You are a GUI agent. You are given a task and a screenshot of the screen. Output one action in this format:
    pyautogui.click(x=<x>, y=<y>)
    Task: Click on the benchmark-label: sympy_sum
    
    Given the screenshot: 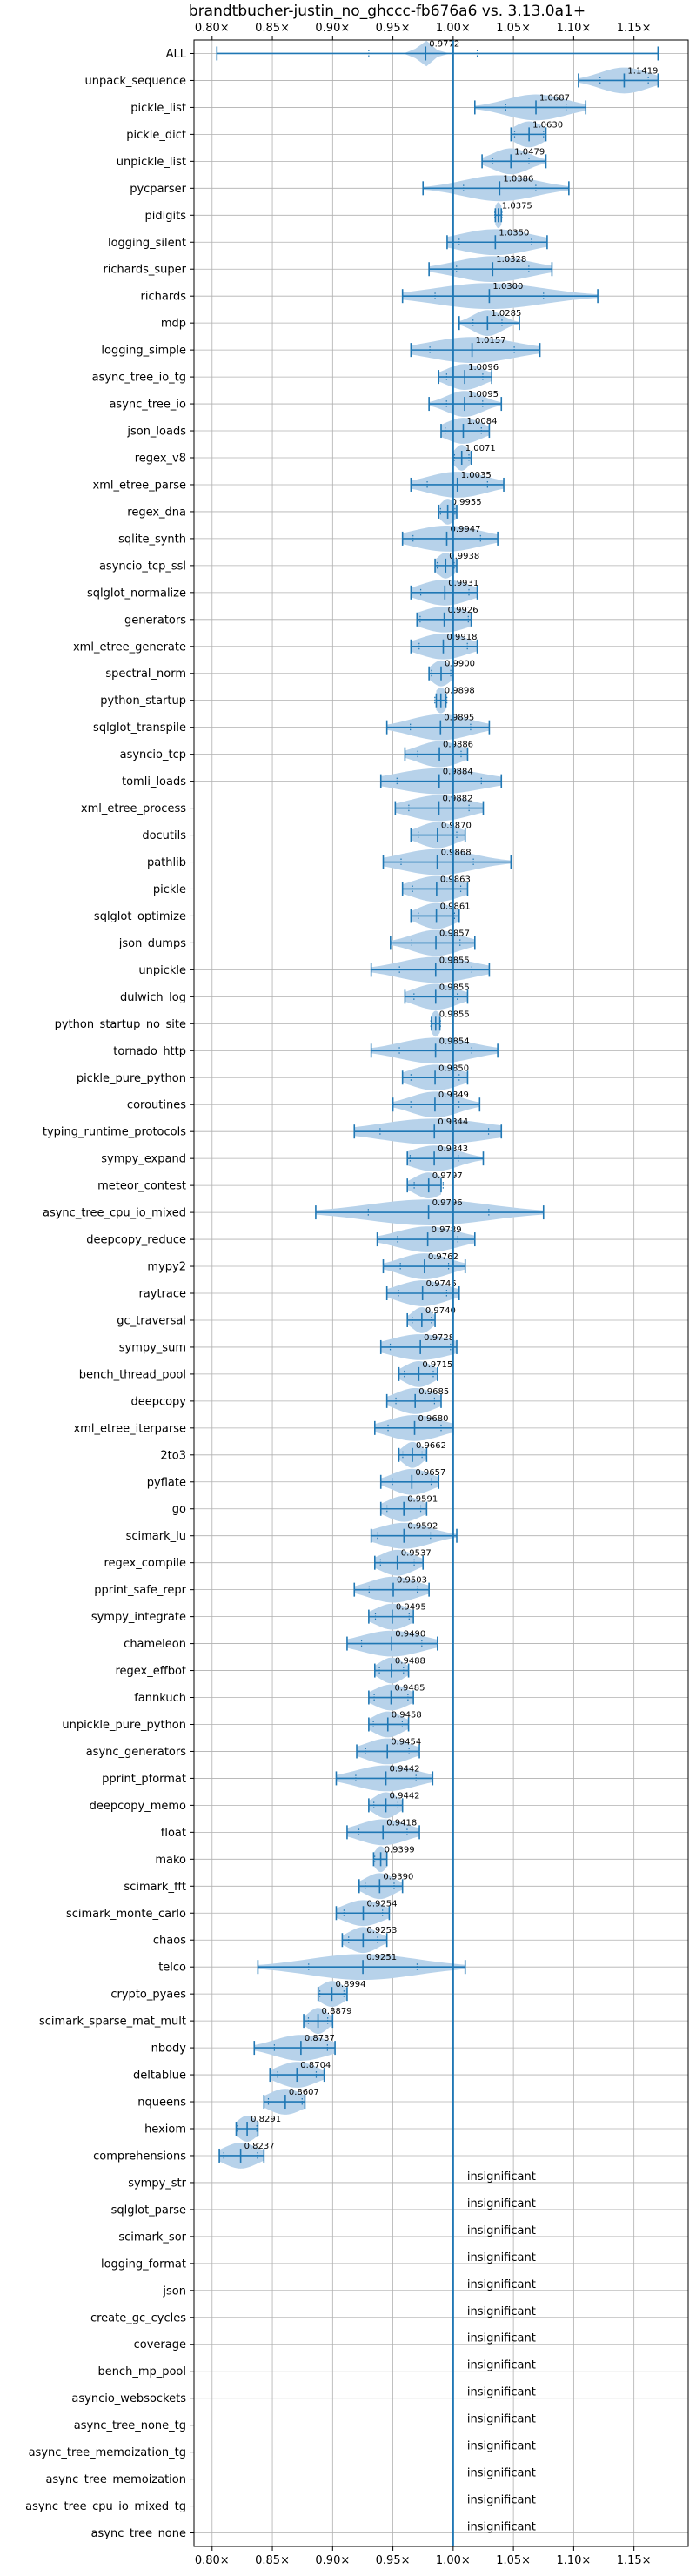 What is the action you would take?
    pyautogui.click(x=152, y=1348)
    